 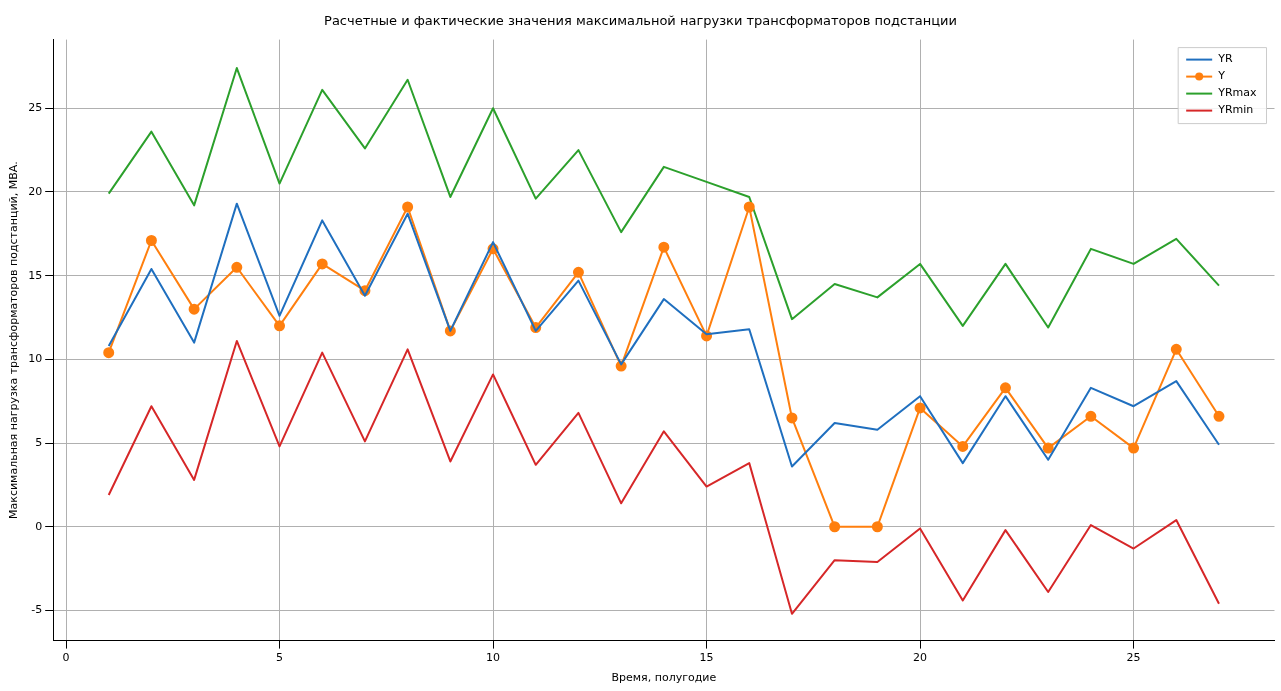 I want to click on y-tick-label: 20, so click(x=35, y=191).